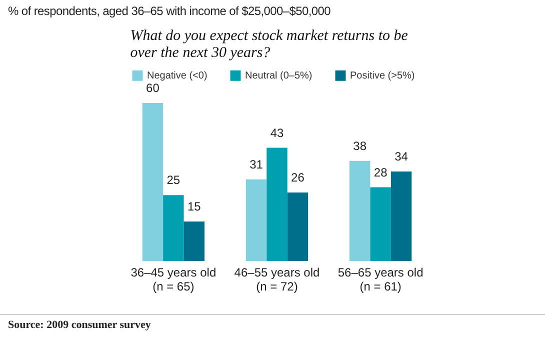  I want to click on data-label: 25, so click(173, 180).